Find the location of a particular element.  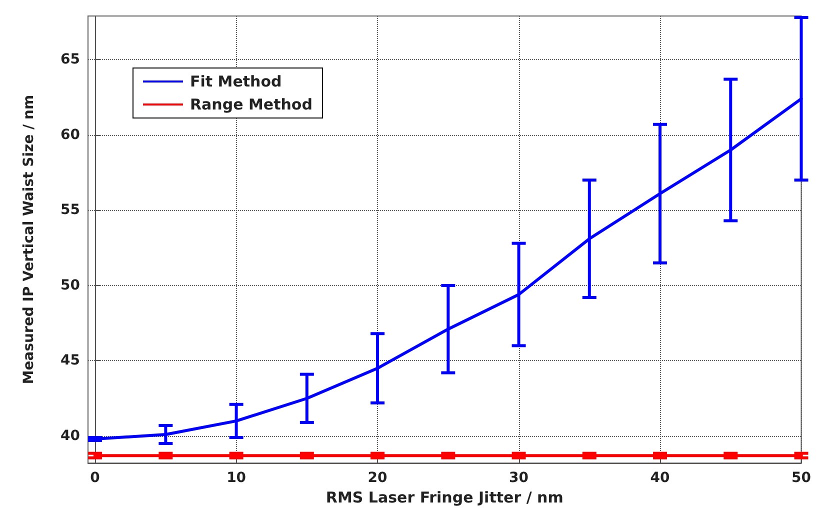

x-tick-label: 0 is located at coordinates (95, 478).